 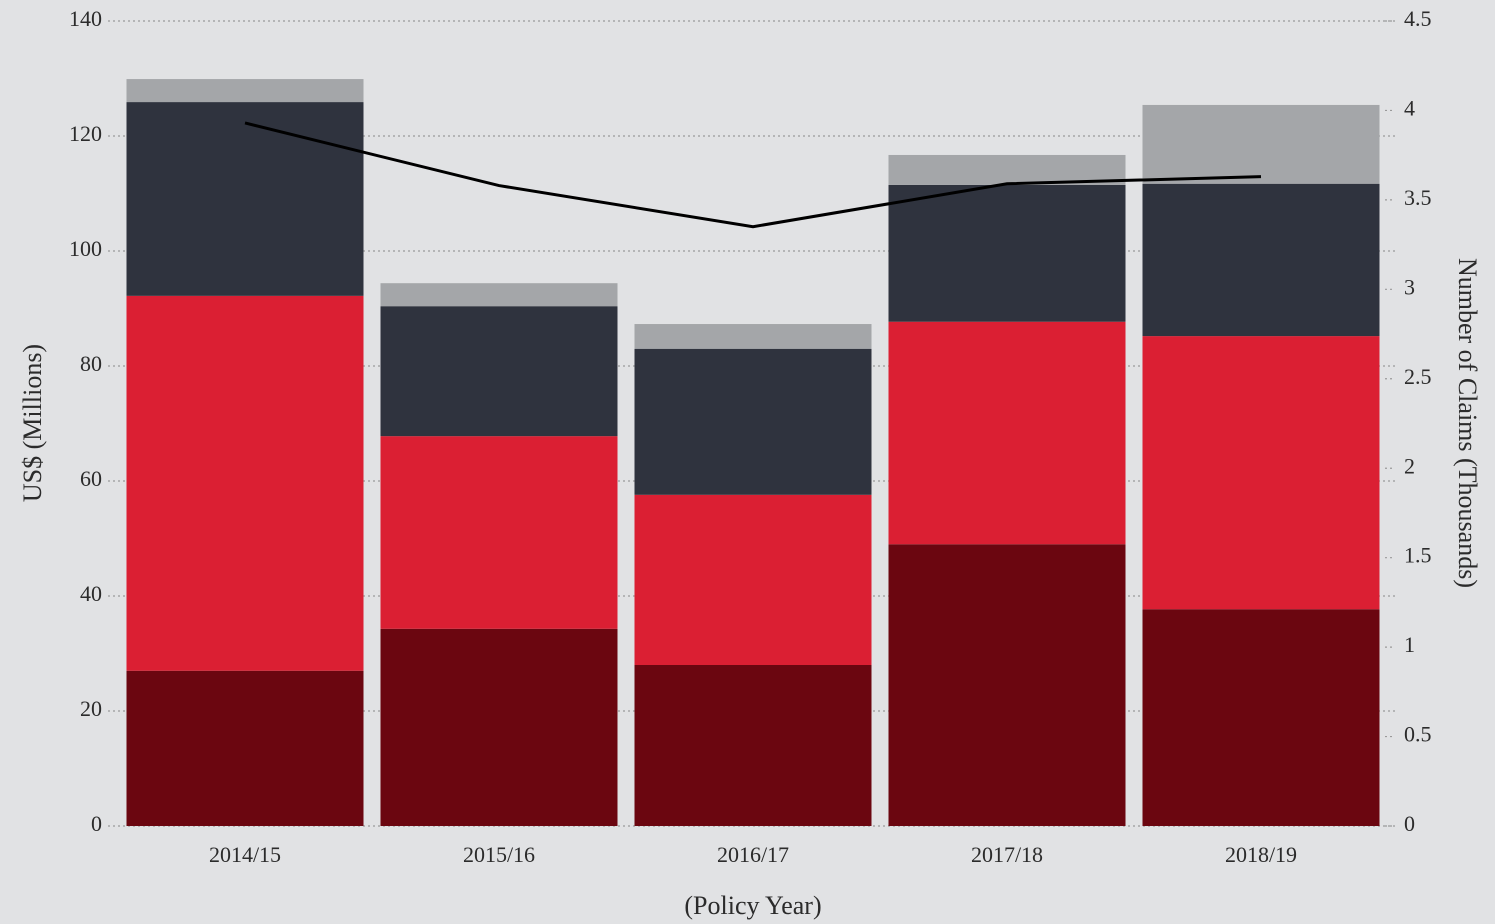 What do you see at coordinates (1409, 823) in the screenshot?
I see `y2-tick-label: 0` at bounding box center [1409, 823].